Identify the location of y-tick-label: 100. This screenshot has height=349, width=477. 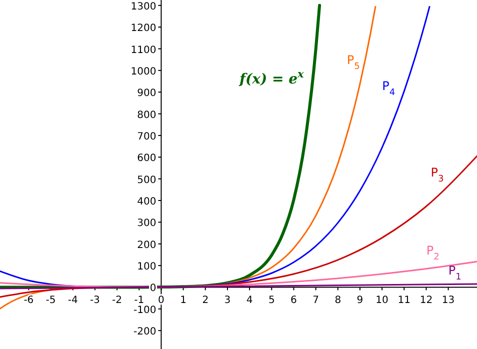
(146, 267).